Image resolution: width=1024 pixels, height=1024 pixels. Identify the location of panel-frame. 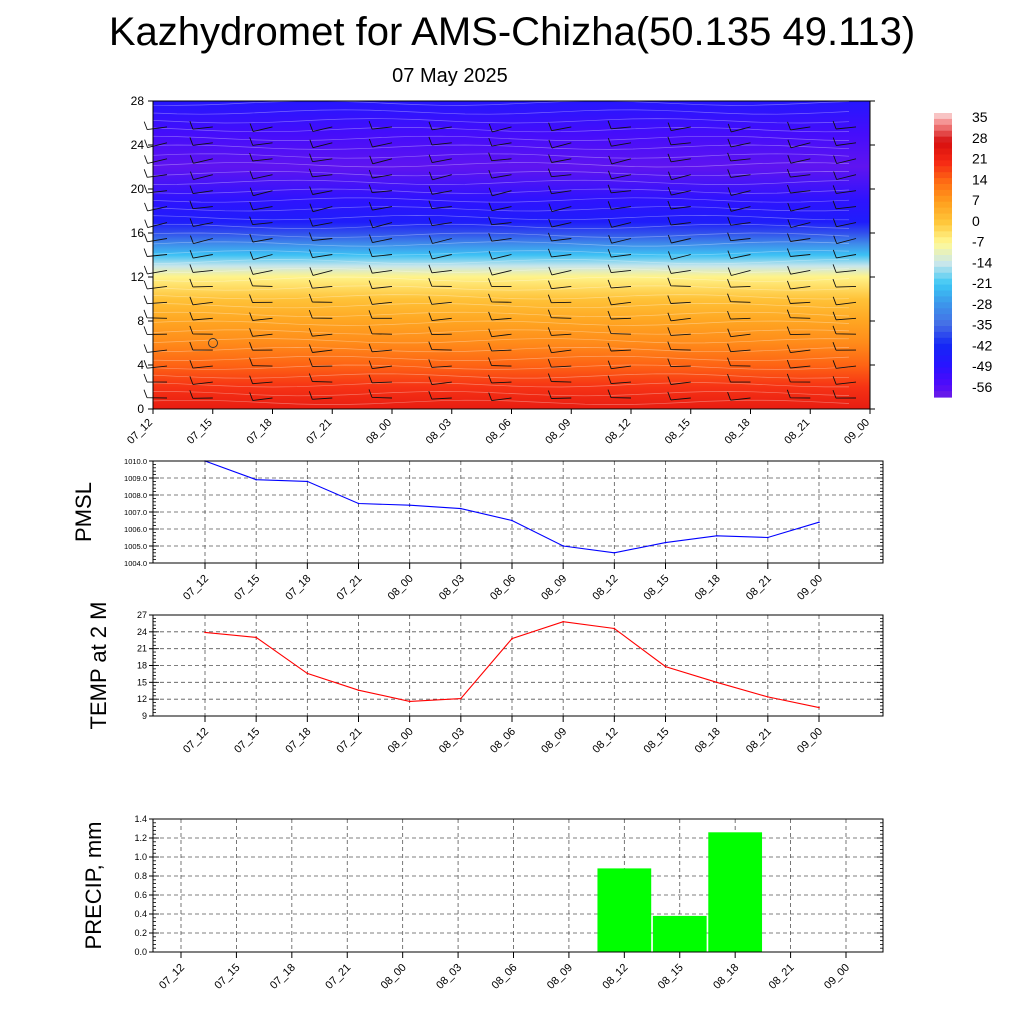
(518, 885).